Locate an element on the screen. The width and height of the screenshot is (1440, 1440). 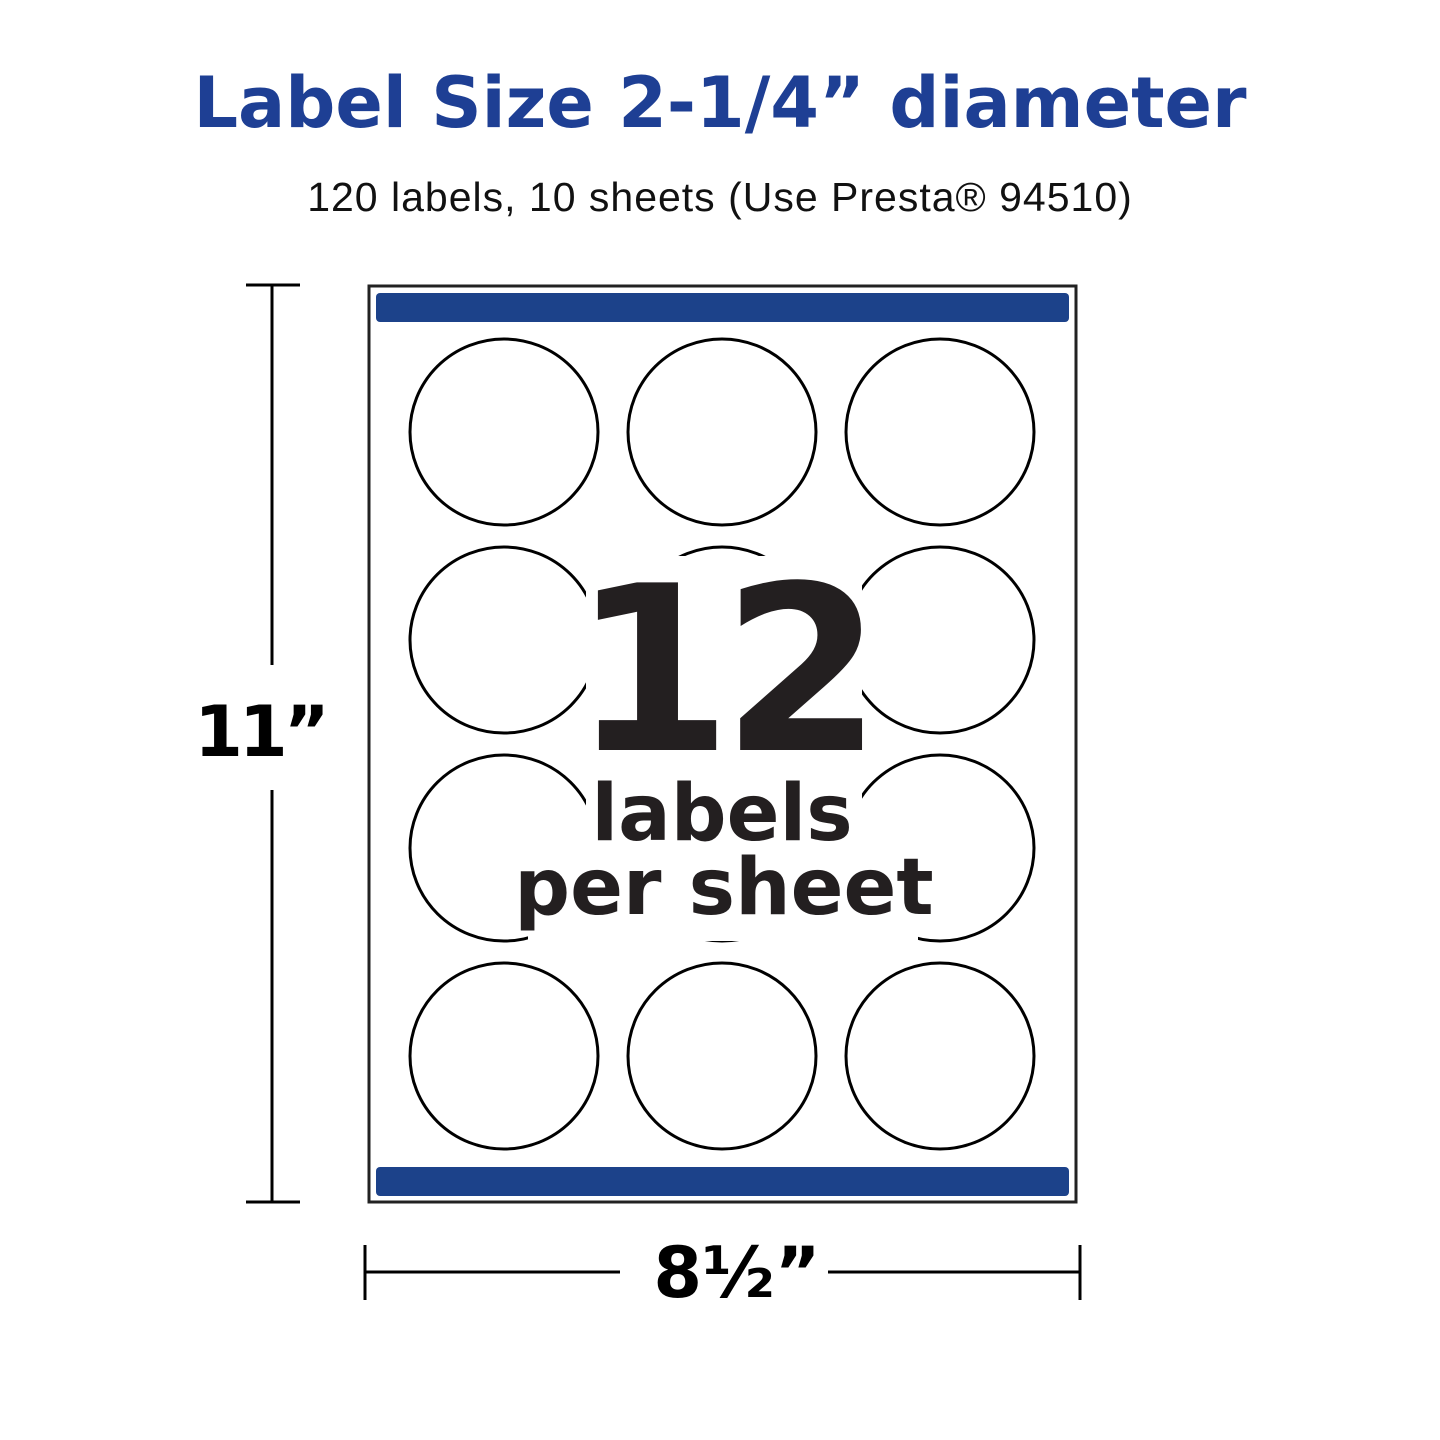
height-label: 11” is located at coordinates (259, 732).